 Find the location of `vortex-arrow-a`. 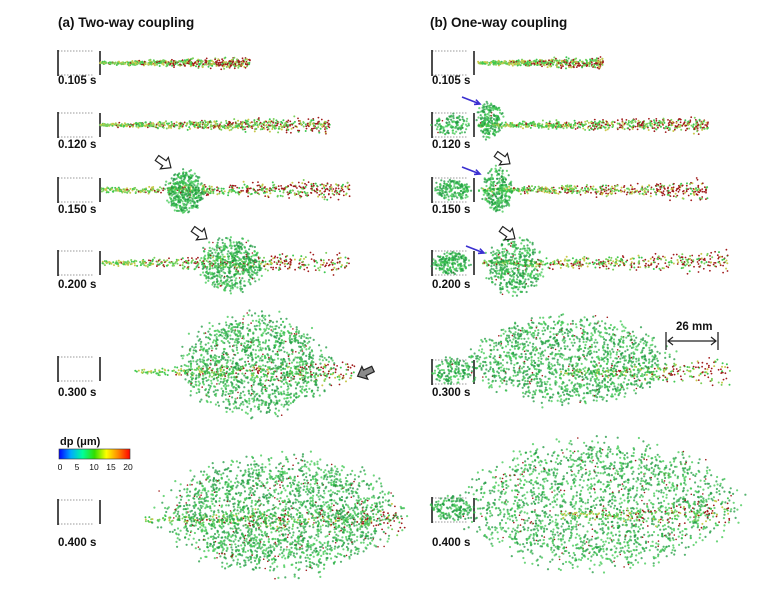

vortex-arrow-a is located at coordinates (199, 233).